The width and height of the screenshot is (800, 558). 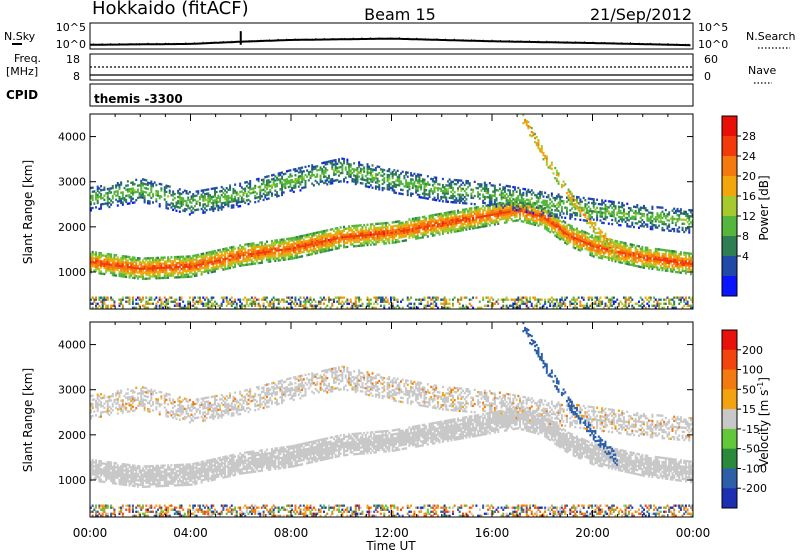 I want to click on freq-label-bottom: [MHz], so click(x=22, y=71).